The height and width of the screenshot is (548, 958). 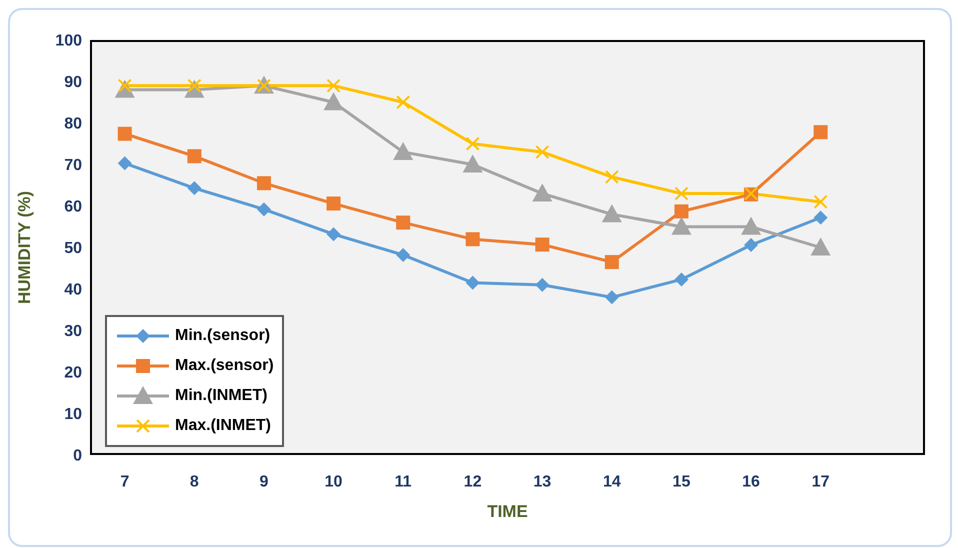 What do you see at coordinates (223, 426) in the screenshot?
I see `legend-label: Max.(INMET)` at bounding box center [223, 426].